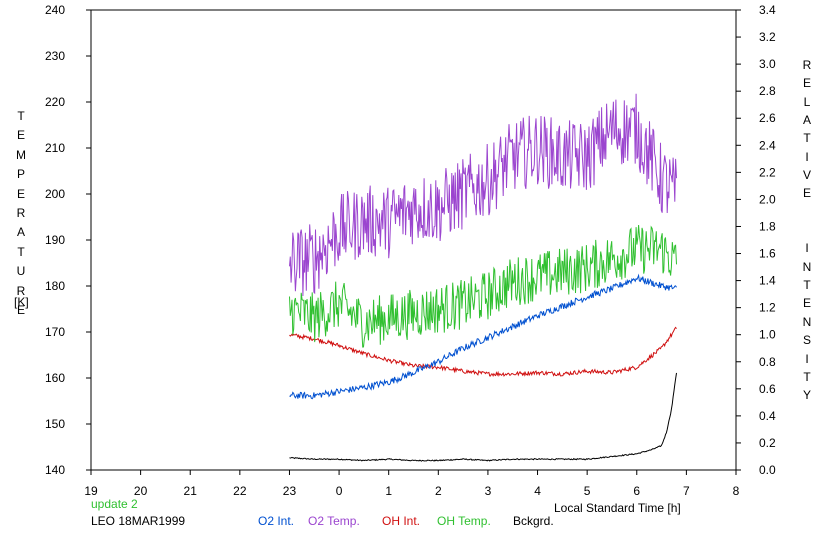 The height and width of the screenshot is (535, 828). What do you see at coordinates (21, 302) in the screenshot?
I see `y-axis-left-unit: [K]` at bounding box center [21, 302].